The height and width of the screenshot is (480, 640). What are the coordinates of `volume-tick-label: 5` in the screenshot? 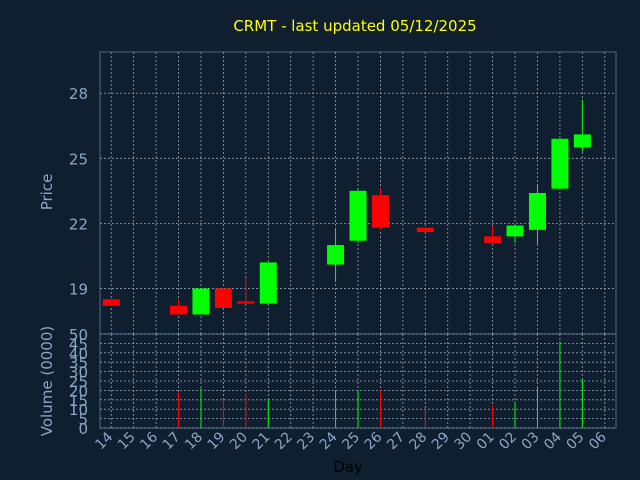 It's located at (83, 420).